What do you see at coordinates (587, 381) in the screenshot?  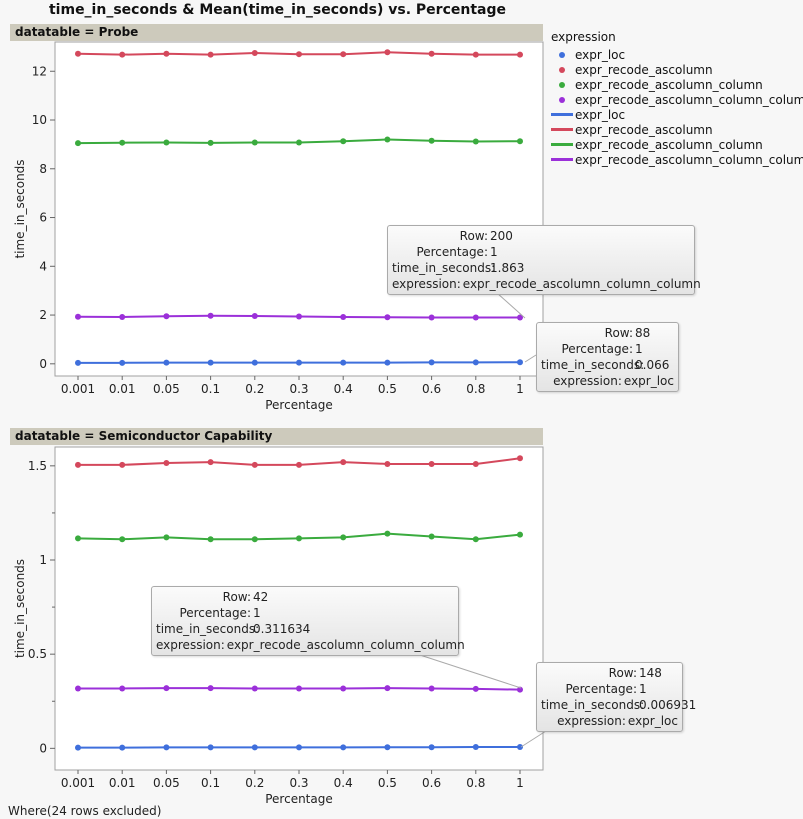 I see `hover-label-key: expression:` at bounding box center [587, 381].